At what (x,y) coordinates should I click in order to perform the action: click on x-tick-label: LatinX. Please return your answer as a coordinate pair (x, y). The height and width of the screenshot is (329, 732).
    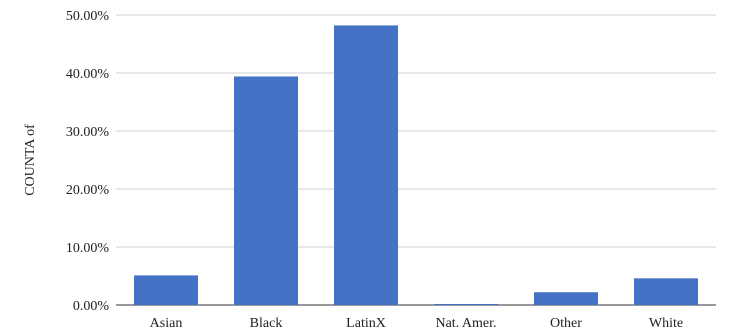
    Looking at the image, I should click on (366, 322).